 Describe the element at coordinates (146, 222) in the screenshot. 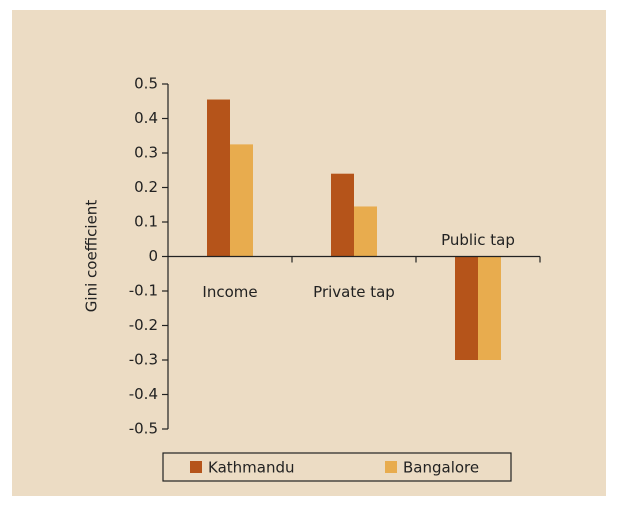

I see `y-tick-label: 0.1` at that location.